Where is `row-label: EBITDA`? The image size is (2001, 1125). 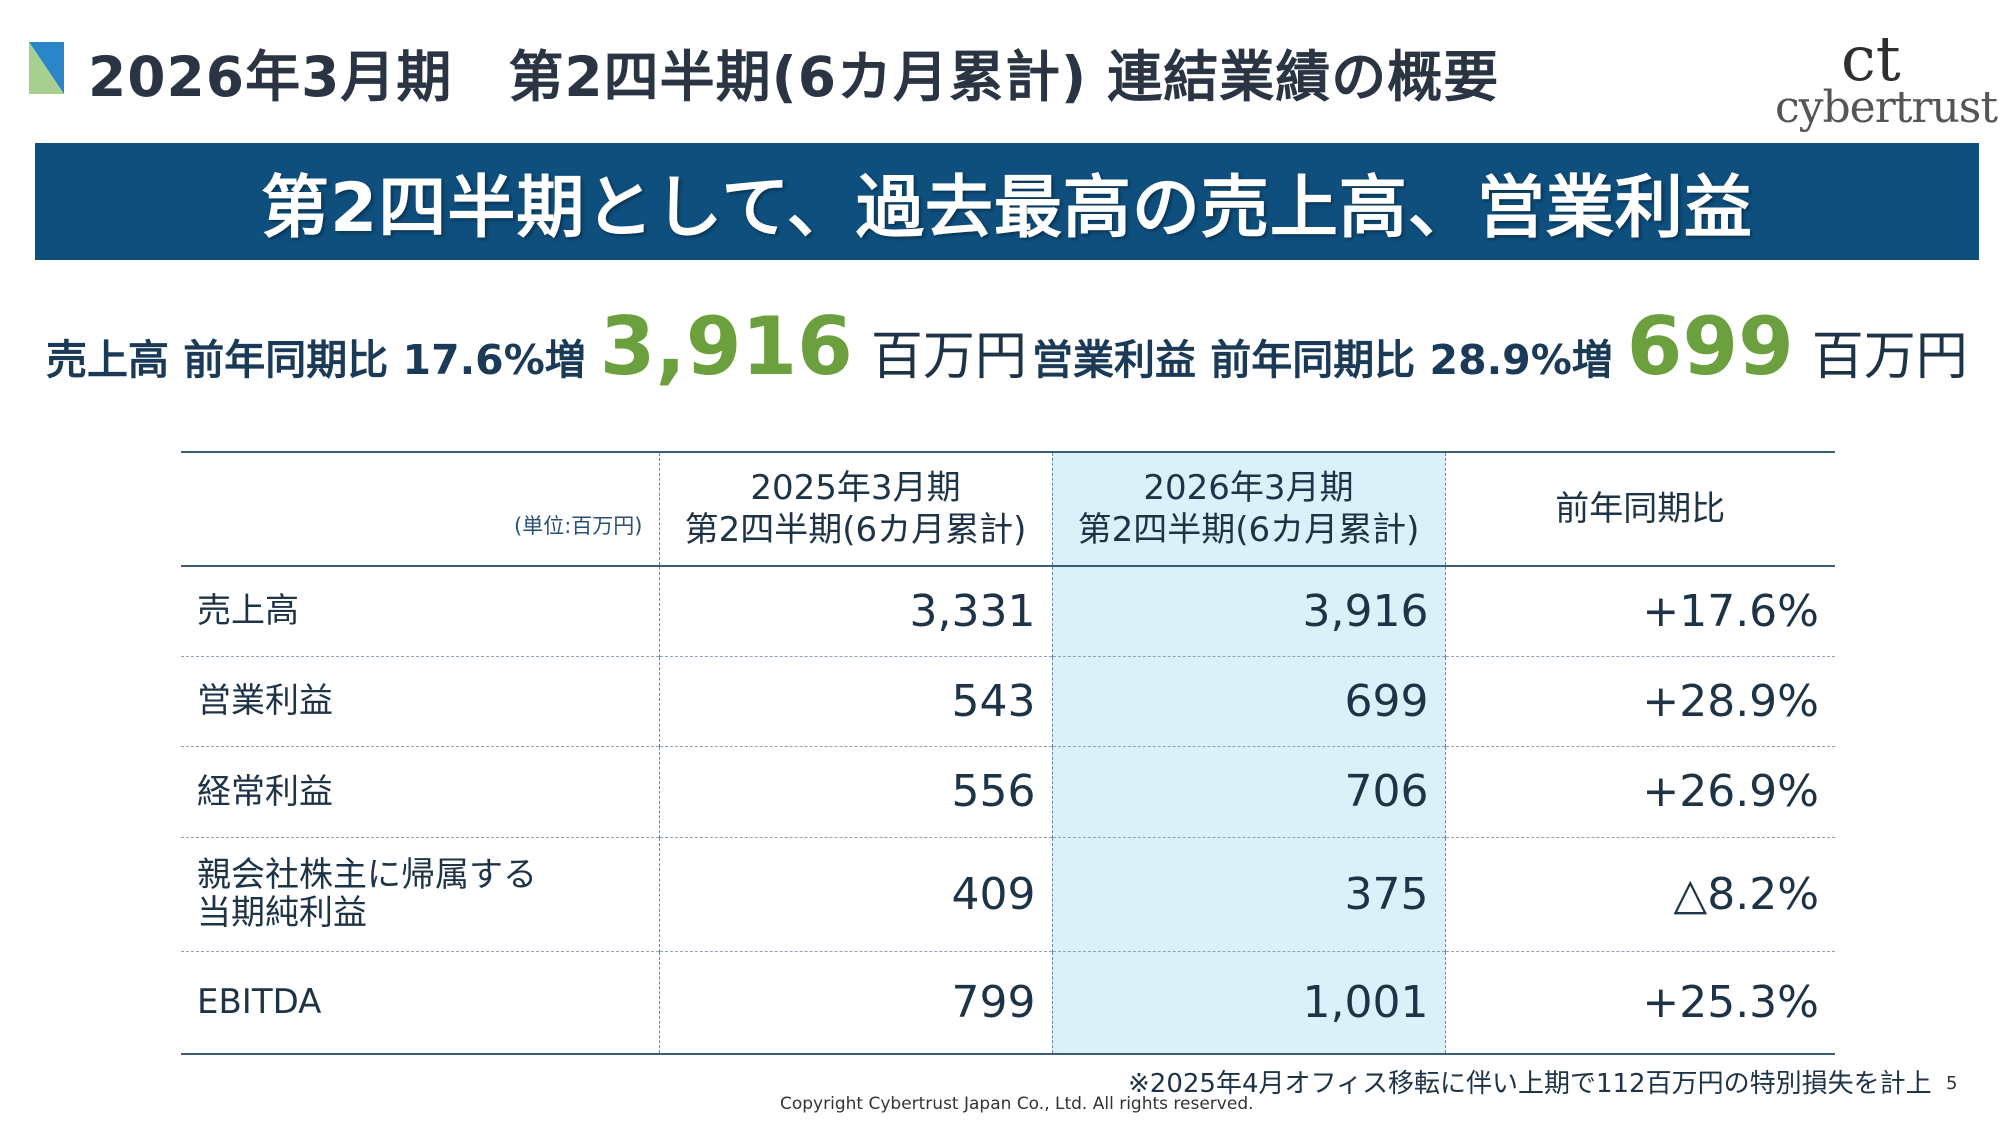 row-label: EBITDA is located at coordinates (259, 1002).